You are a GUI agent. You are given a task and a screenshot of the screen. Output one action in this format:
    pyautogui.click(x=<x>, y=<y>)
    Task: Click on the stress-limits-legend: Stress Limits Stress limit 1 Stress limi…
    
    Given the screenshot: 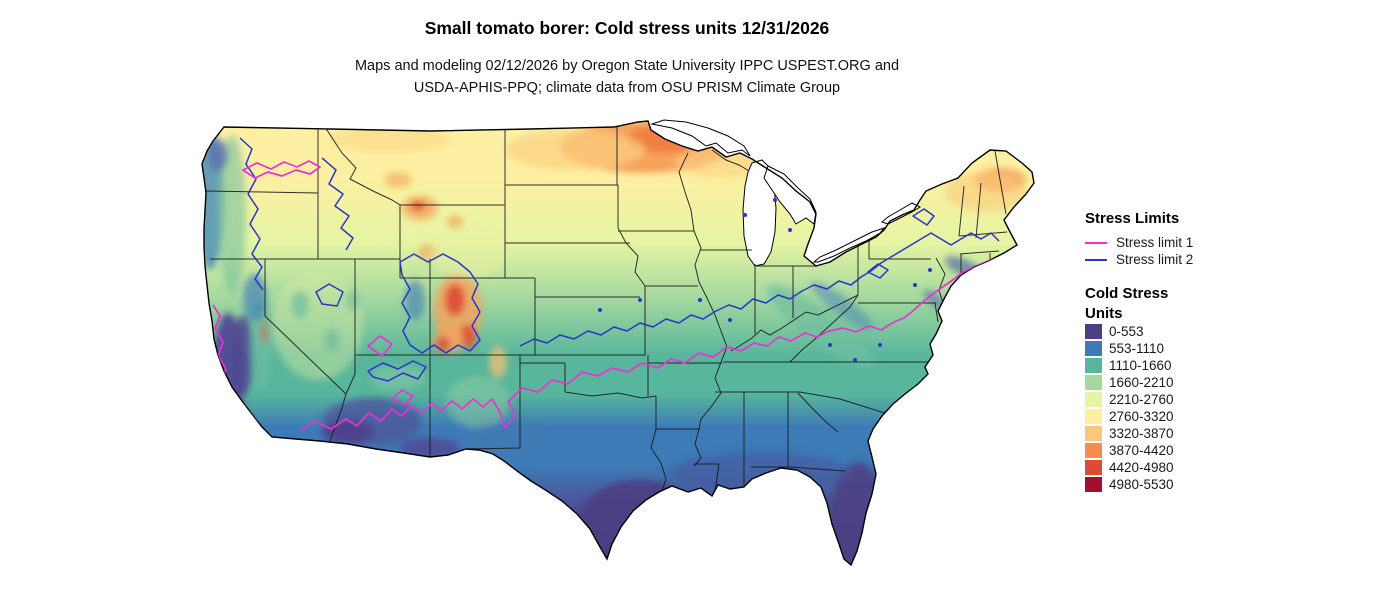 What is the action you would take?
    pyautogui.click(x=1240, y=239)
    